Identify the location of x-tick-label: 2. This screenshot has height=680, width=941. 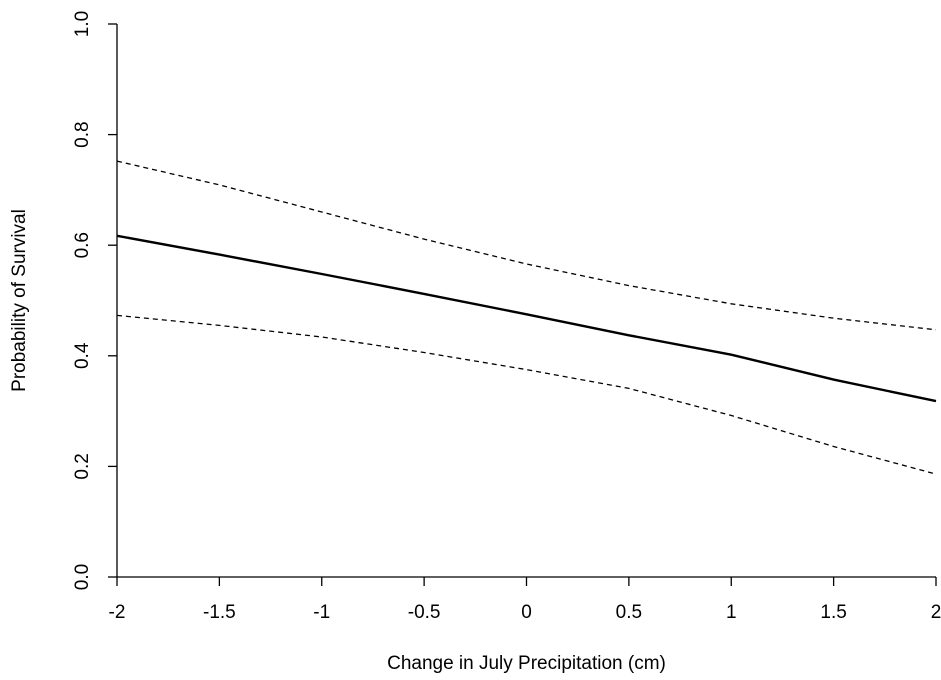
(936, 612).